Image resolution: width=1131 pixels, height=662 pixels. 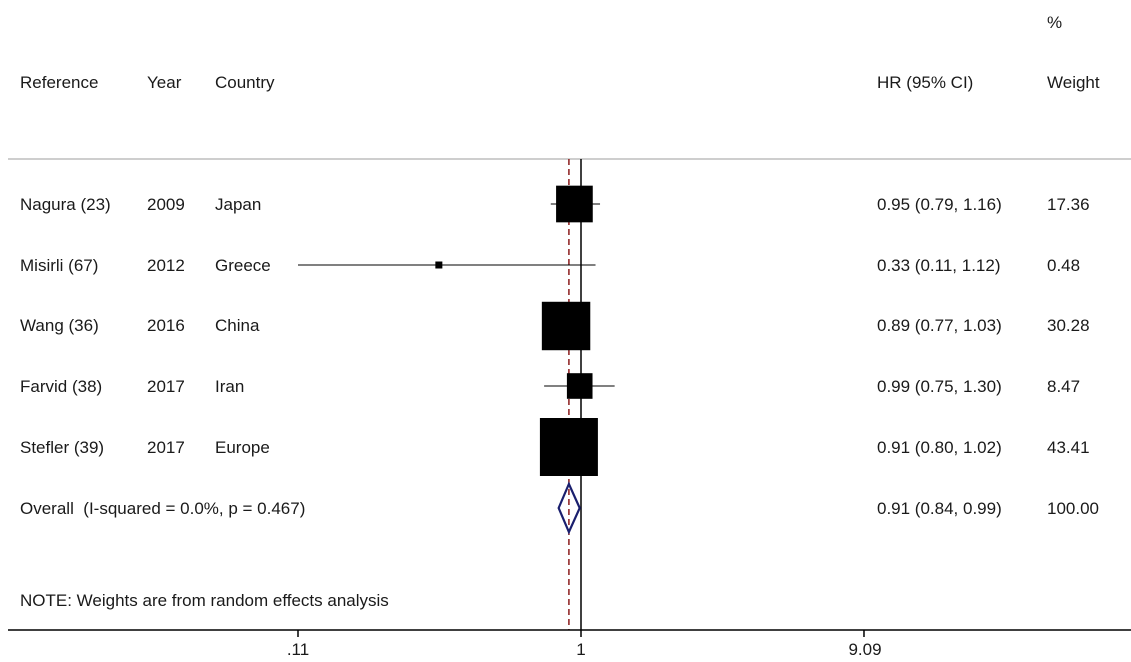 I want to click on study-weight: 43.41, so click(x=1068, y=447).